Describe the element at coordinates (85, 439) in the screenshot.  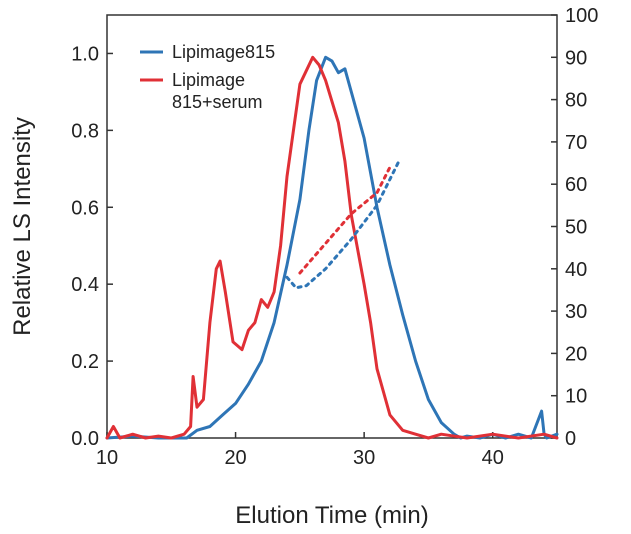
I see `y-tick-label: 0.0` at that location.